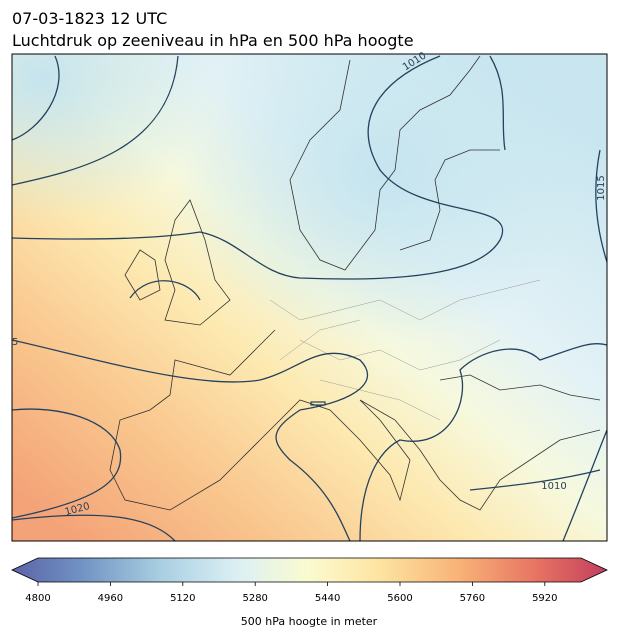 The image size is (618, 639). Describe the element at coordinates (89, 18) in the screenshot. I see `title: 07-03-1823 12 UTC` at that location.